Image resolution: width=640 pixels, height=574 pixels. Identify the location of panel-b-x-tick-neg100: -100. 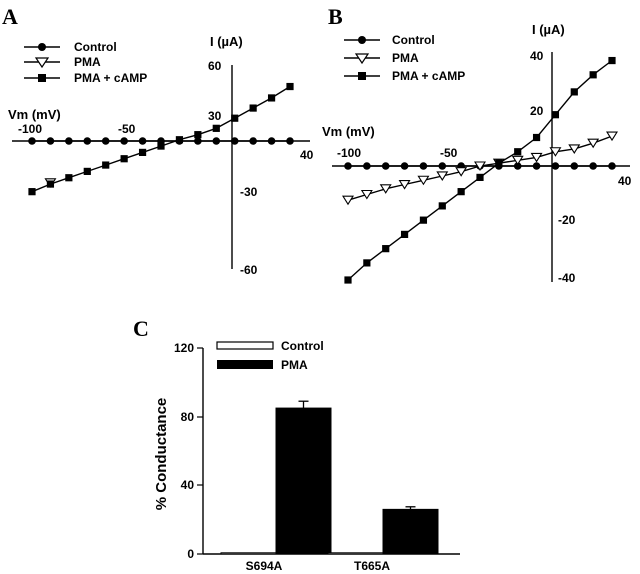
(349, 153).